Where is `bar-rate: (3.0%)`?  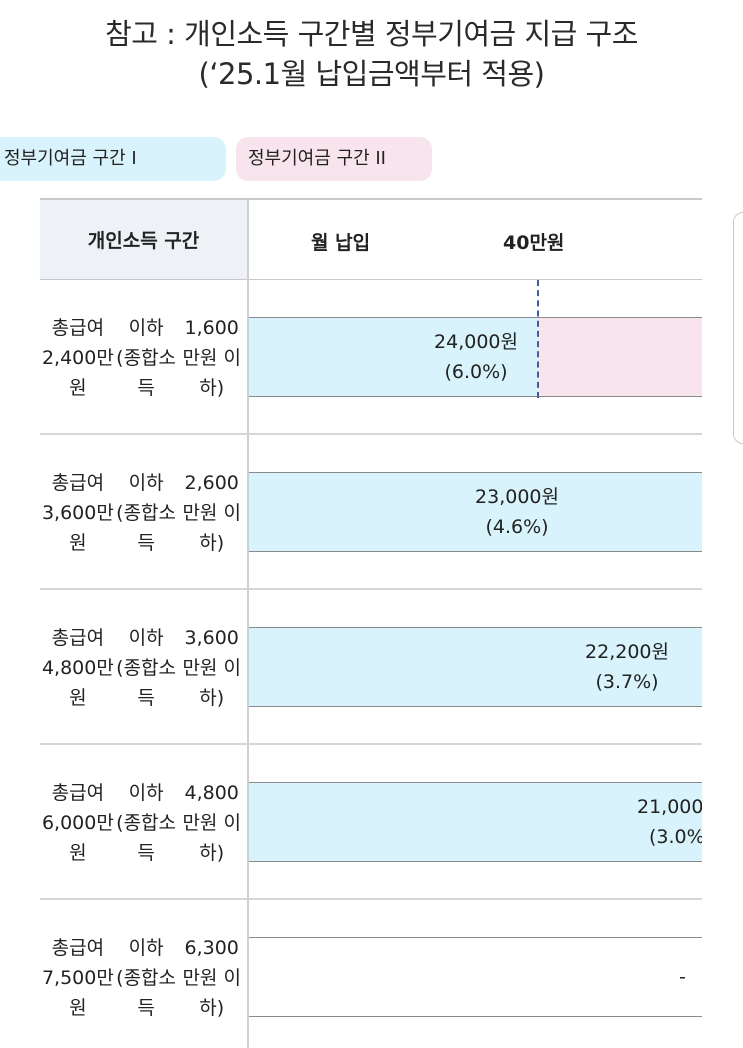 bar-rate: (3.0%) is located at coordinates (675, 837).